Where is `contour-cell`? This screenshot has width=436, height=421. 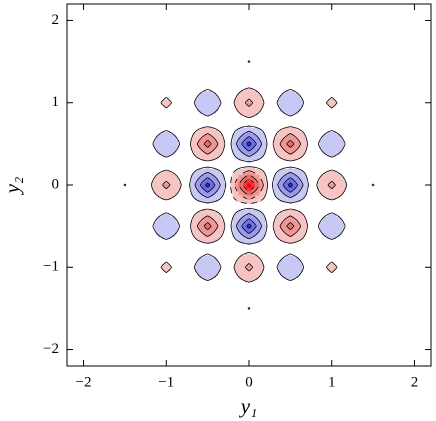 contour-cell is located at coordinates (135, 195).